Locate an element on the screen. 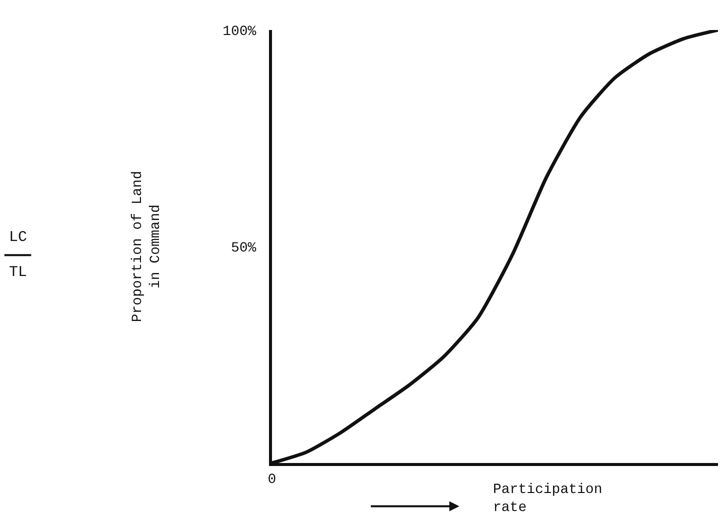 Image resolution: width=726 pixels, height=527 pixels. y-axis-title: Proportion of Land in Command is located at coordinates (147, 246).